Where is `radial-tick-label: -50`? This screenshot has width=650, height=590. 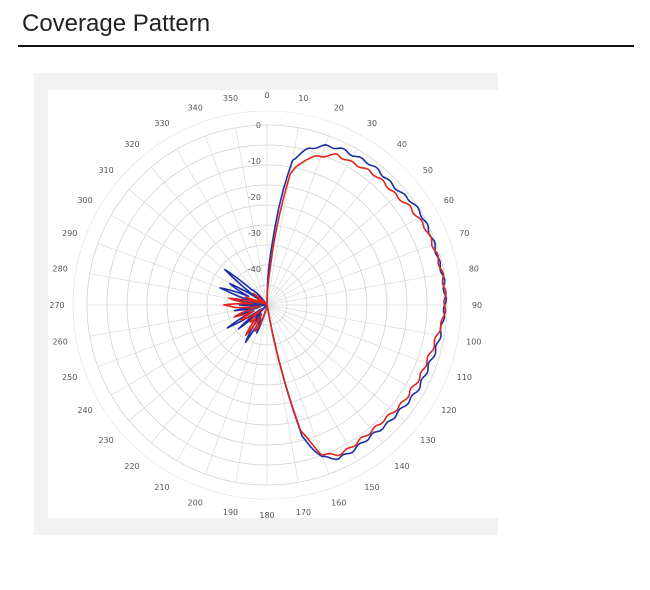 radial-tick-label: -50 is located at coordinates (254, 305).